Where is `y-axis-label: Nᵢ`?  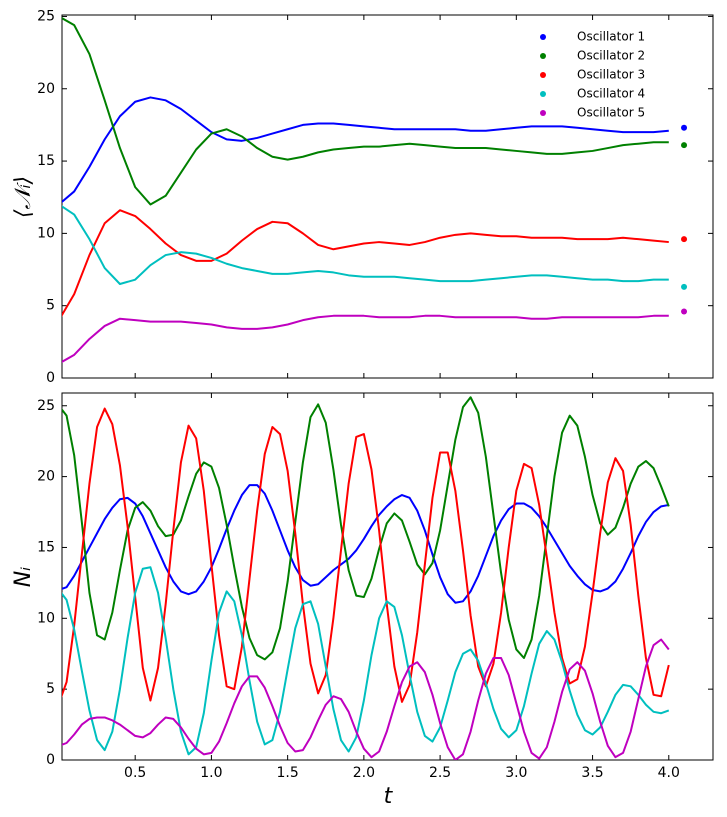
y-axis-label: Nᵢ is located at coordinates (23, 577).